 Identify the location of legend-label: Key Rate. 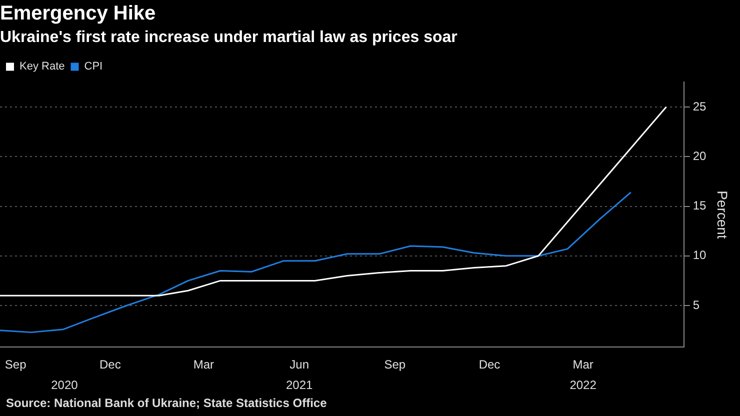
(42, 66).